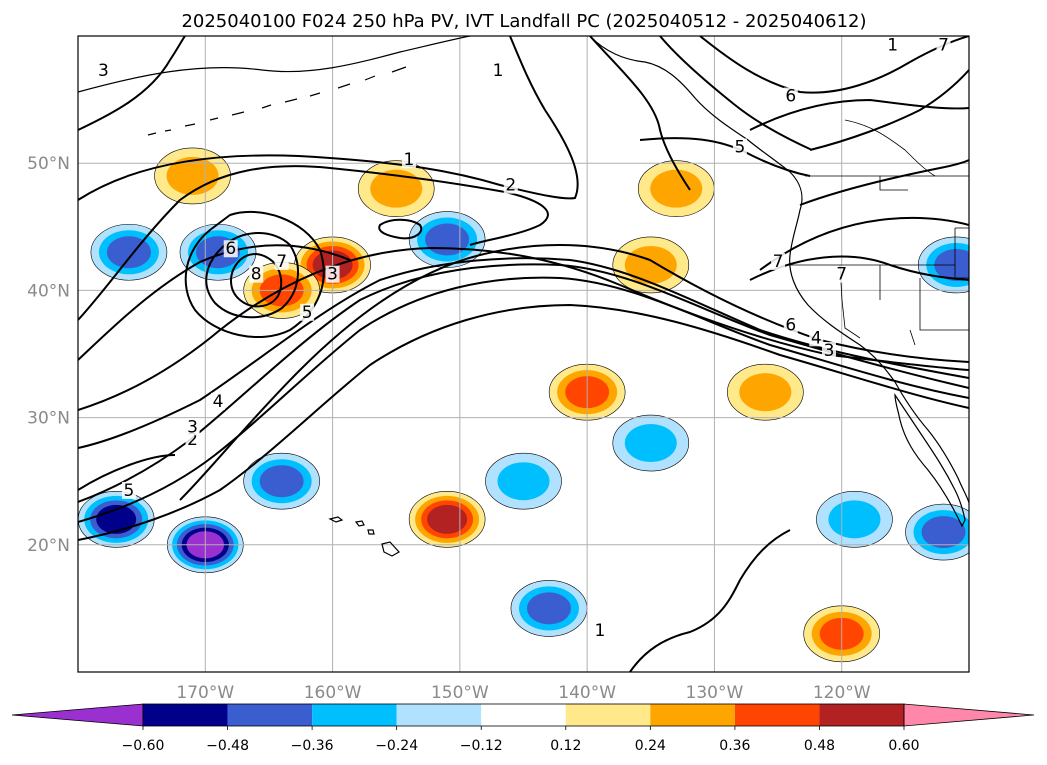  What do you see at coordinates (523, 693) in the screenshot?
I see `x-axis-ticks: 170°W 160°W 150°W 140°W 130°W 120°W` at bounding box center [523, 693].